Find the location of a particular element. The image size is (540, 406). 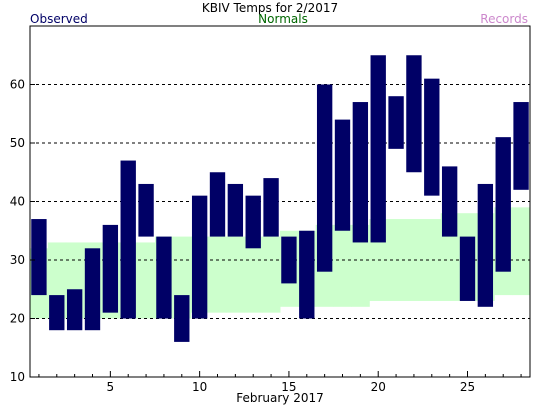

x-tick-label-5: 5 is located at coordinates (111, 387).